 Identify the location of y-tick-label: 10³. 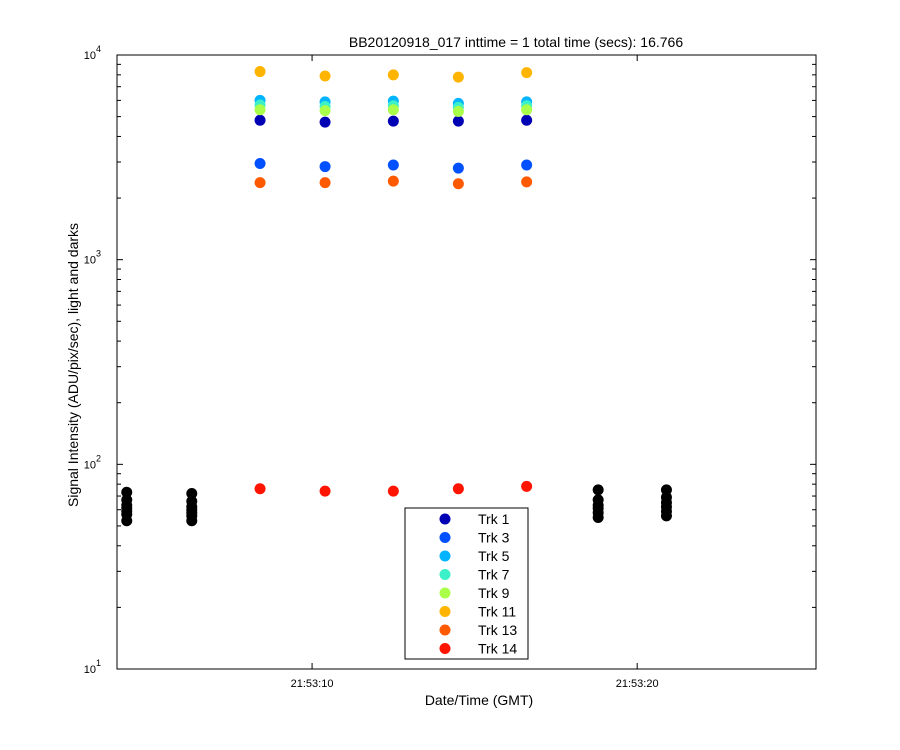
(92, 258).